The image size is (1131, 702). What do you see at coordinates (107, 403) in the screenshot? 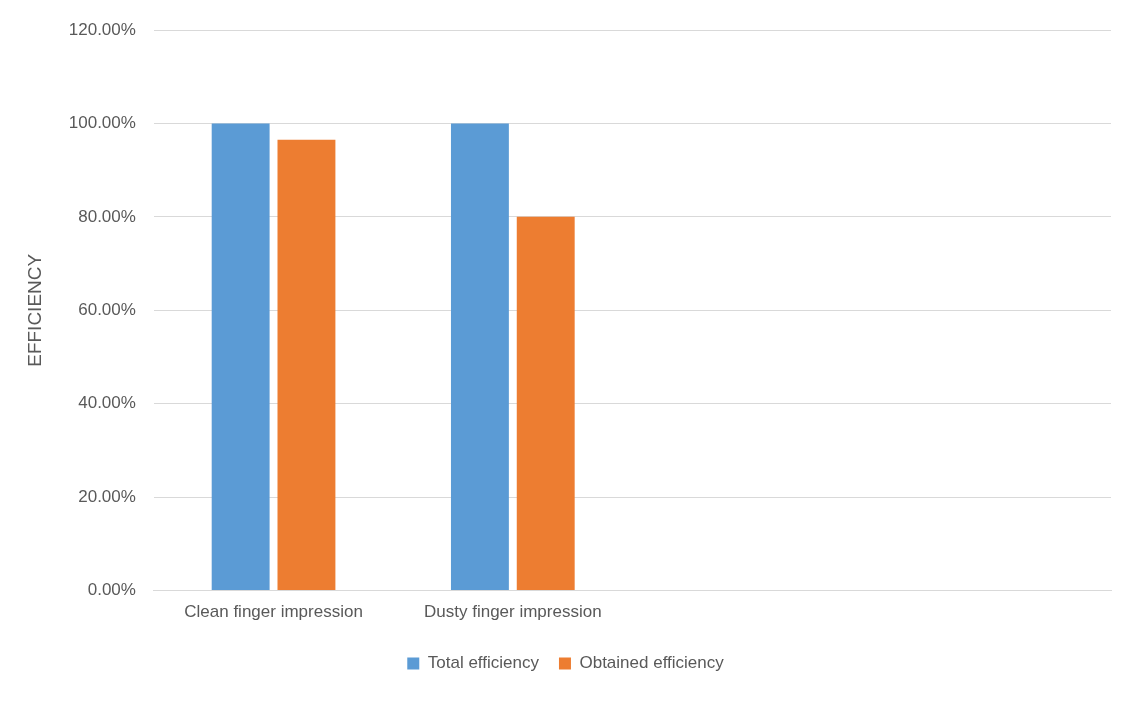
I see `y-tick-label: 40.00%` at bounding box center [107, 403].